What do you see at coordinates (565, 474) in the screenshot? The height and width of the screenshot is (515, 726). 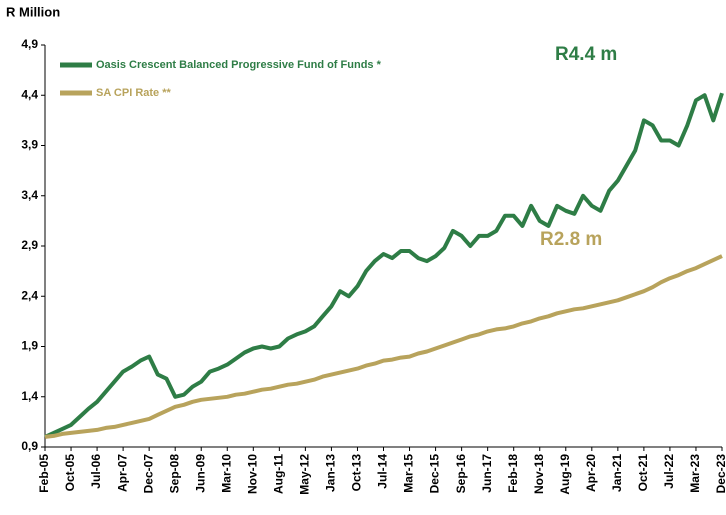 I see `x-tick-label: Aug-19` at bounding box center [565, 474].